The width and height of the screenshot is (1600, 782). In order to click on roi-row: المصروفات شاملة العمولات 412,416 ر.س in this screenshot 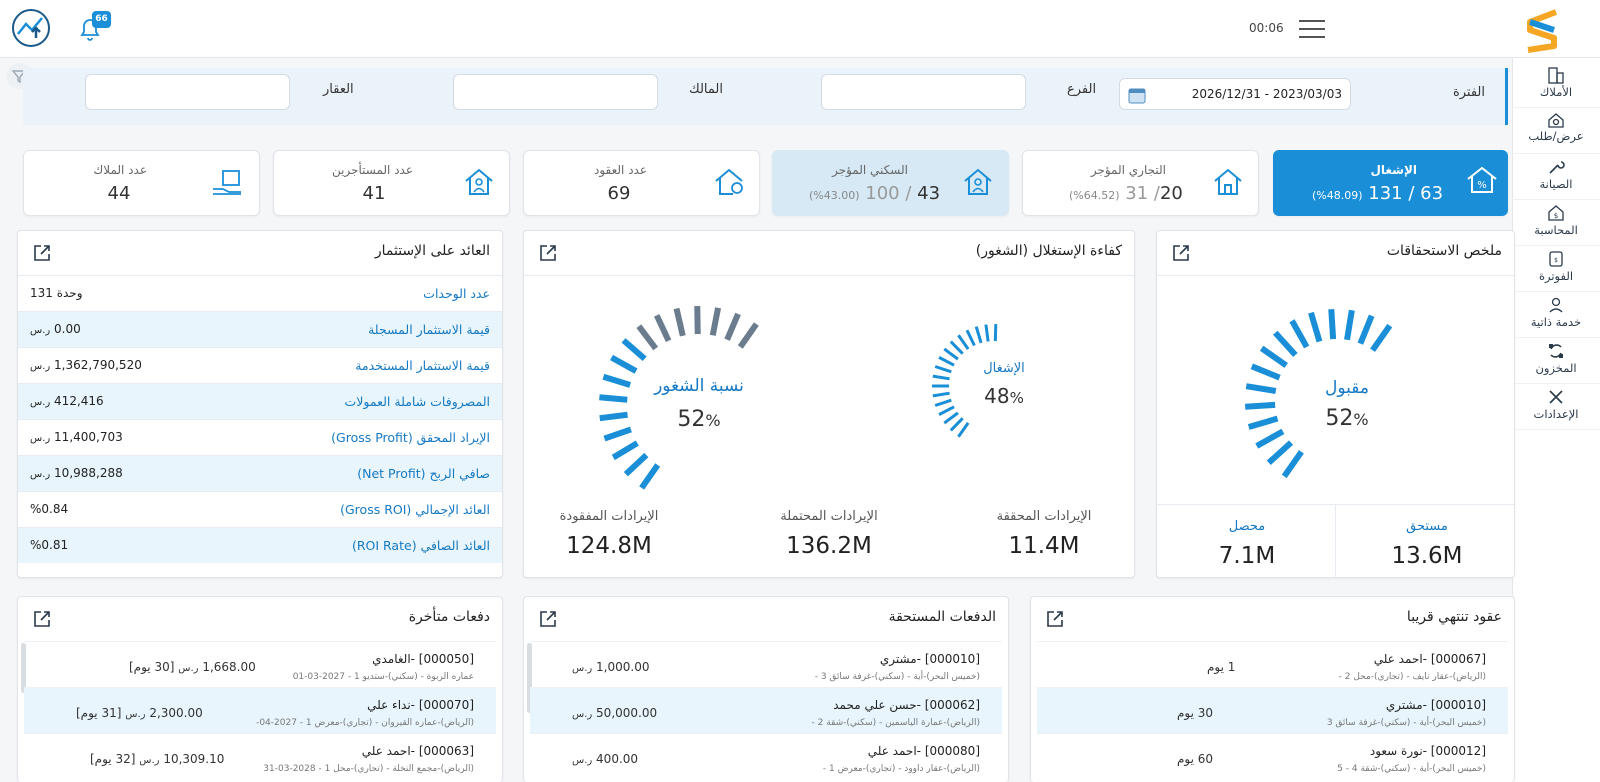, I will do `click(260, 401)`.